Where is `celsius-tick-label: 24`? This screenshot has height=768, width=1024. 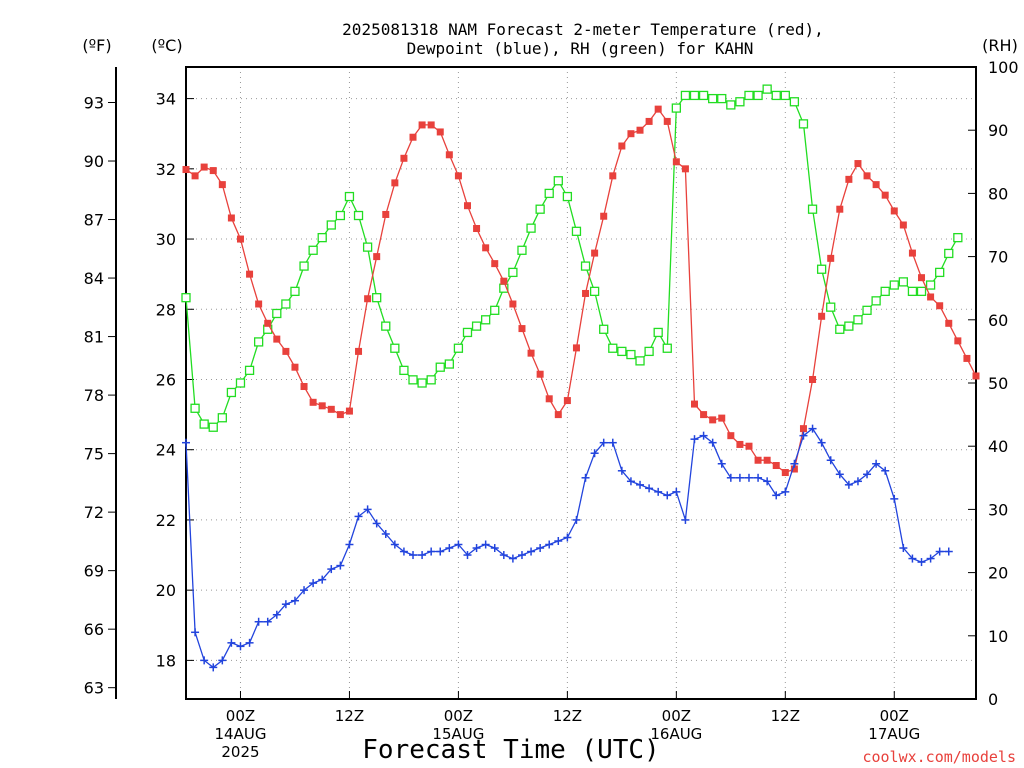 celsius-tick-label: 24 is located at coordinates (166, 450).